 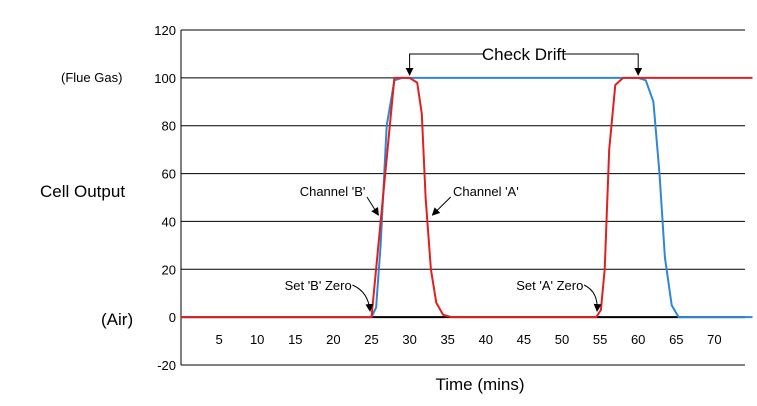 What do you see at coordinates (166, 365) in the screenshot?
I see `y-tick-label: -20` at bounding box center [166, 365].